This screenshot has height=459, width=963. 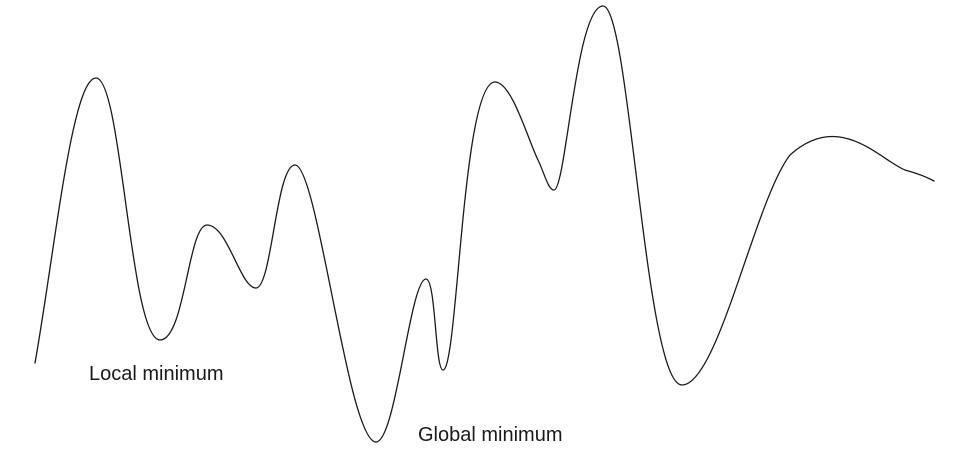 I want to click on global-minimum-label: Global minimum, so click(x=490, y=435).